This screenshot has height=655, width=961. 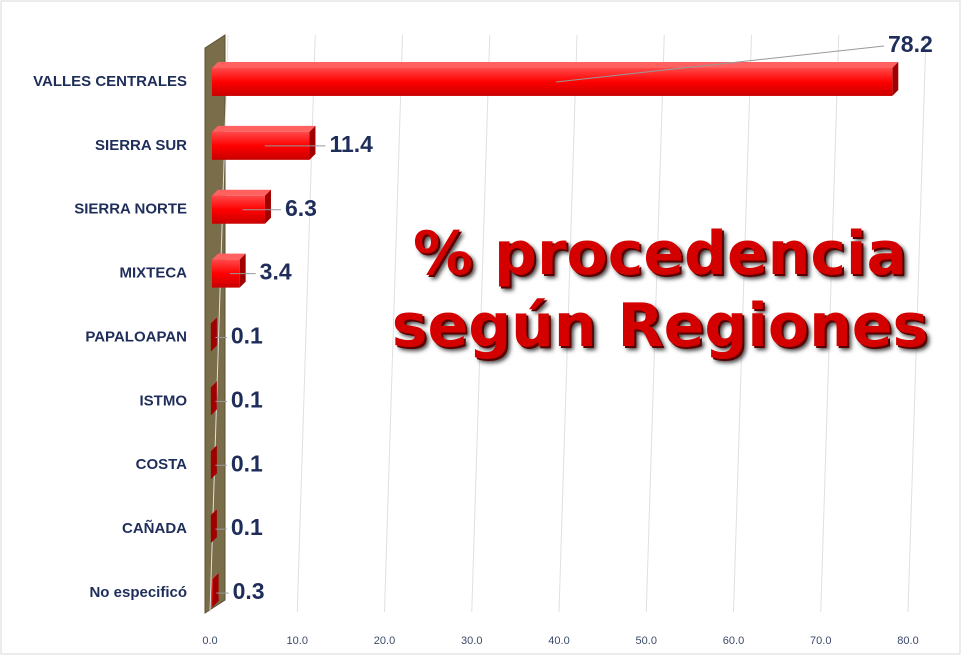 I want to click on chart-title: % procedencia según Regiones, so click(x=660, y=290).